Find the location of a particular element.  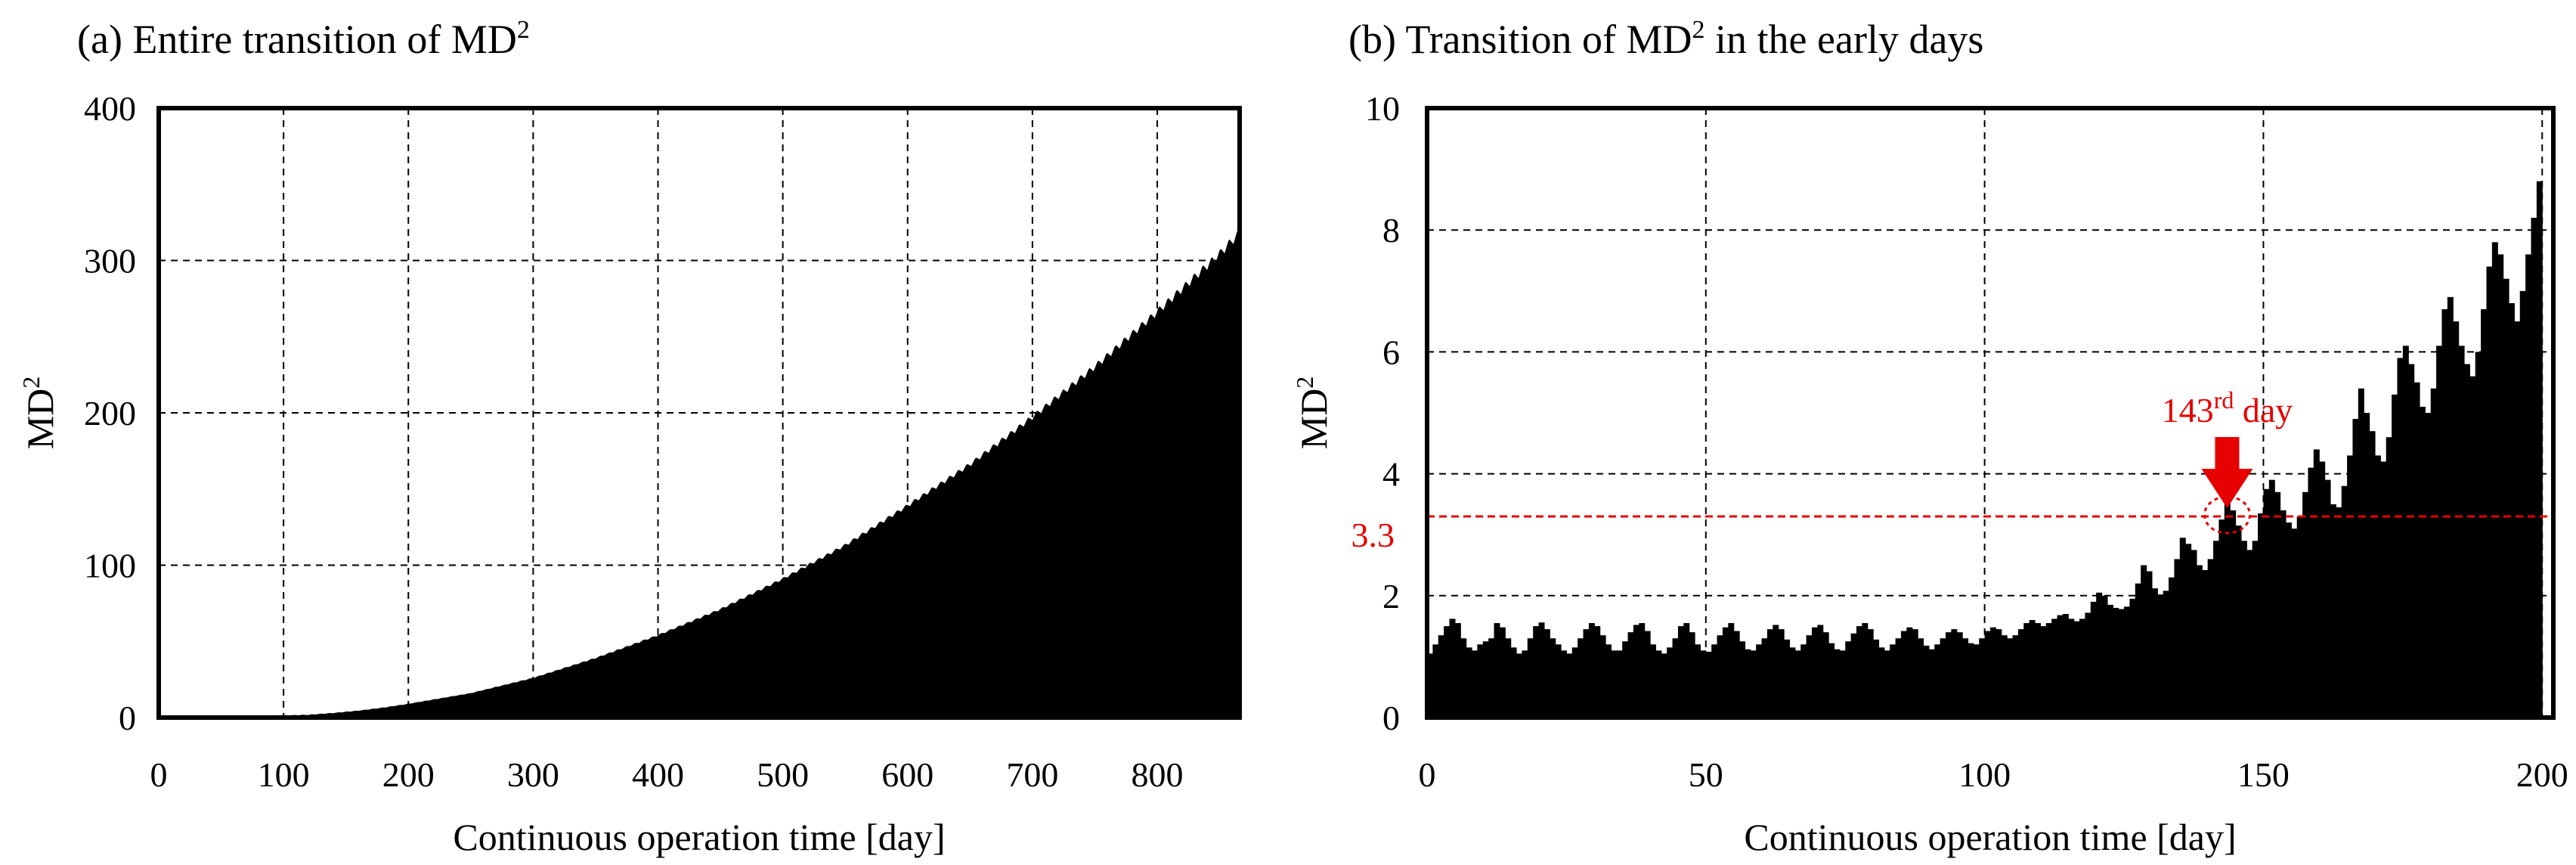

panel-a-x-tick-label: 500 is located at coordinates (783, 774).